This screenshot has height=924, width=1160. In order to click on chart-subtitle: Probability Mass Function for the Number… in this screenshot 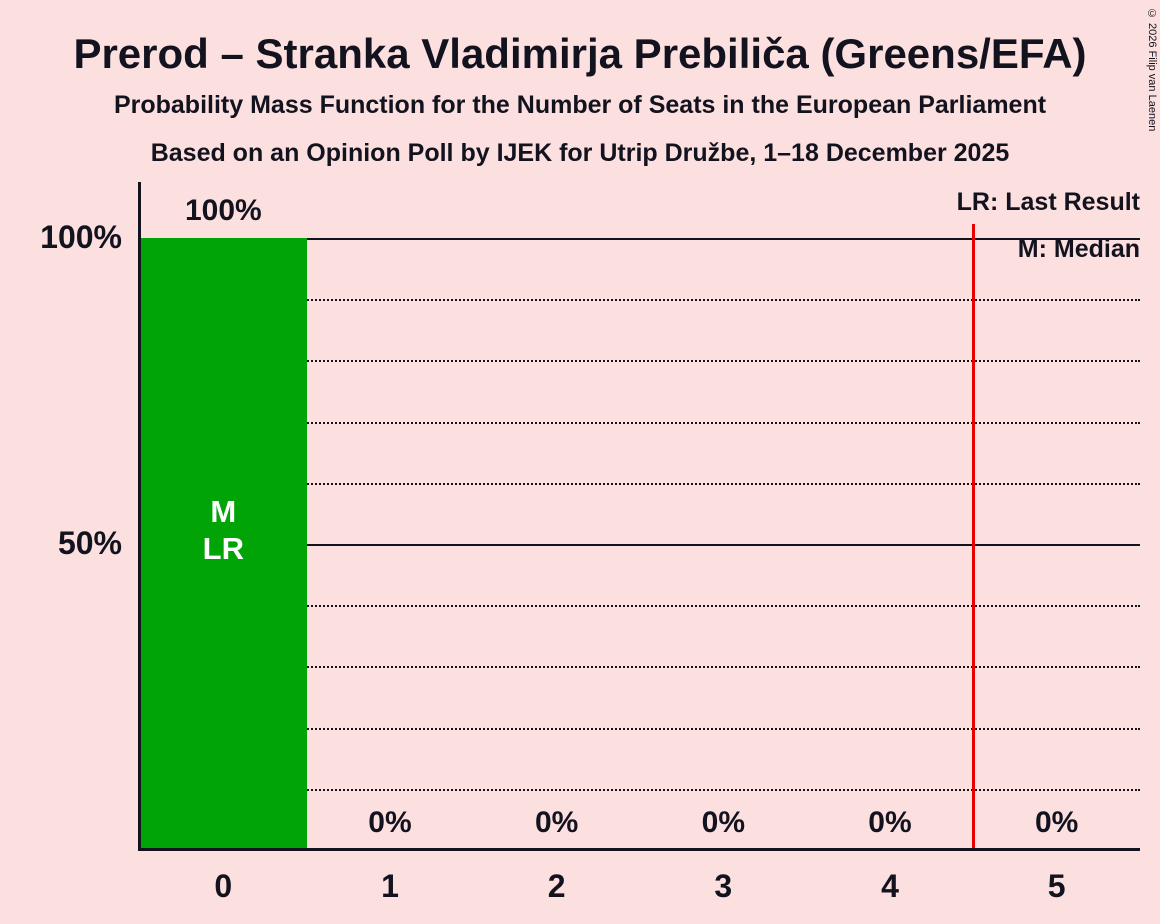, I will do `click(580, 105)`.